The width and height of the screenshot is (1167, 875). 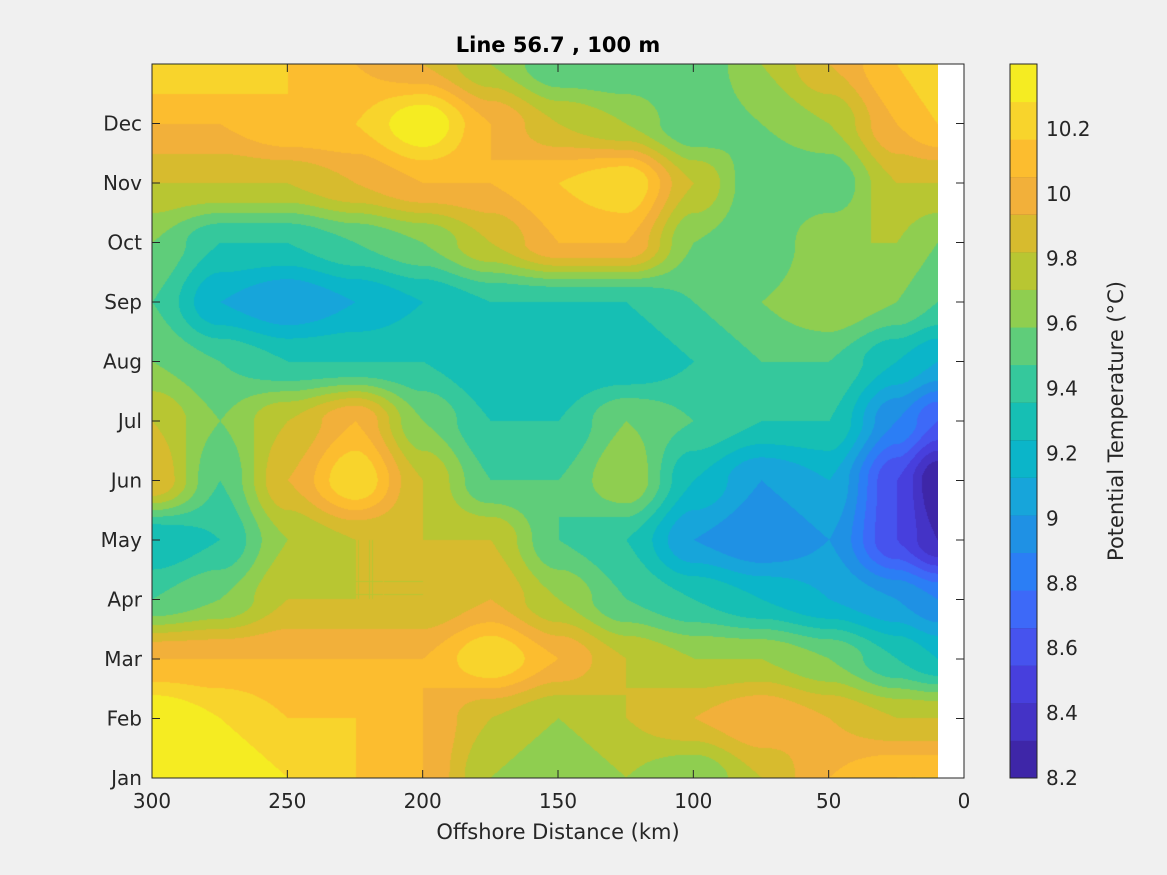 I want to click on y-tick-label: Feb, so click(x=124, y=719).